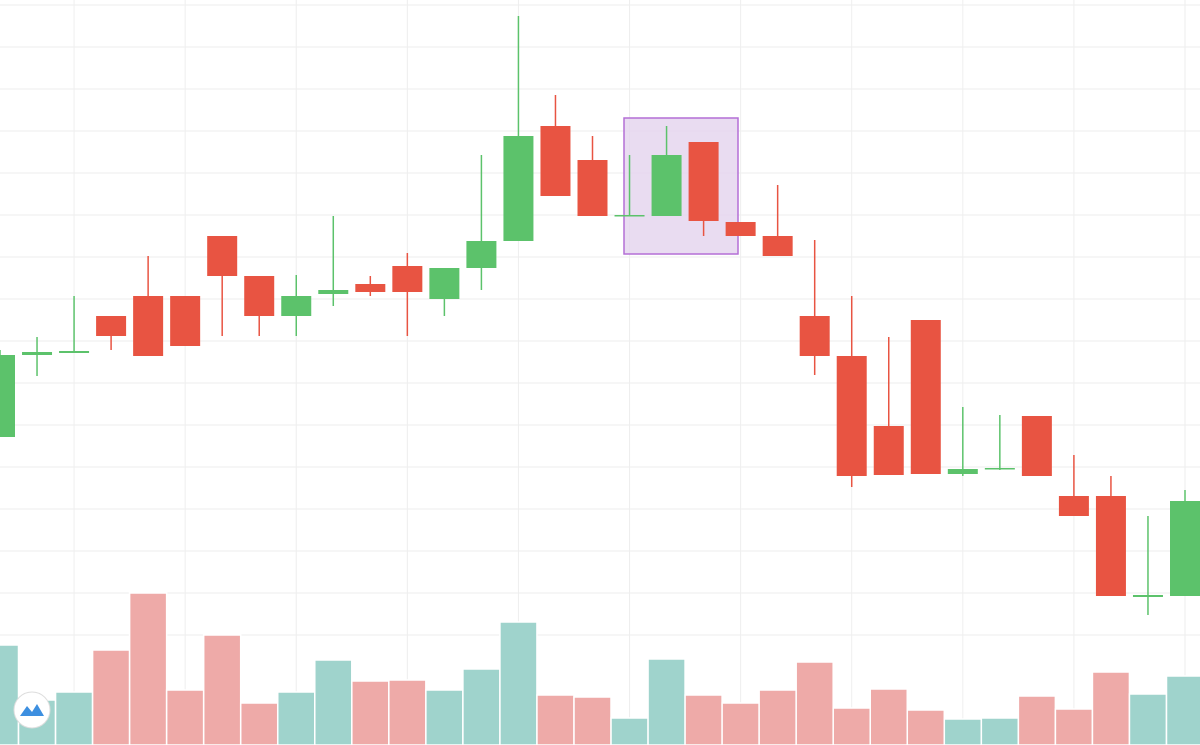 This screenshot has height=745, width=1200. I want to click on logo-icon, so click(32, 710).